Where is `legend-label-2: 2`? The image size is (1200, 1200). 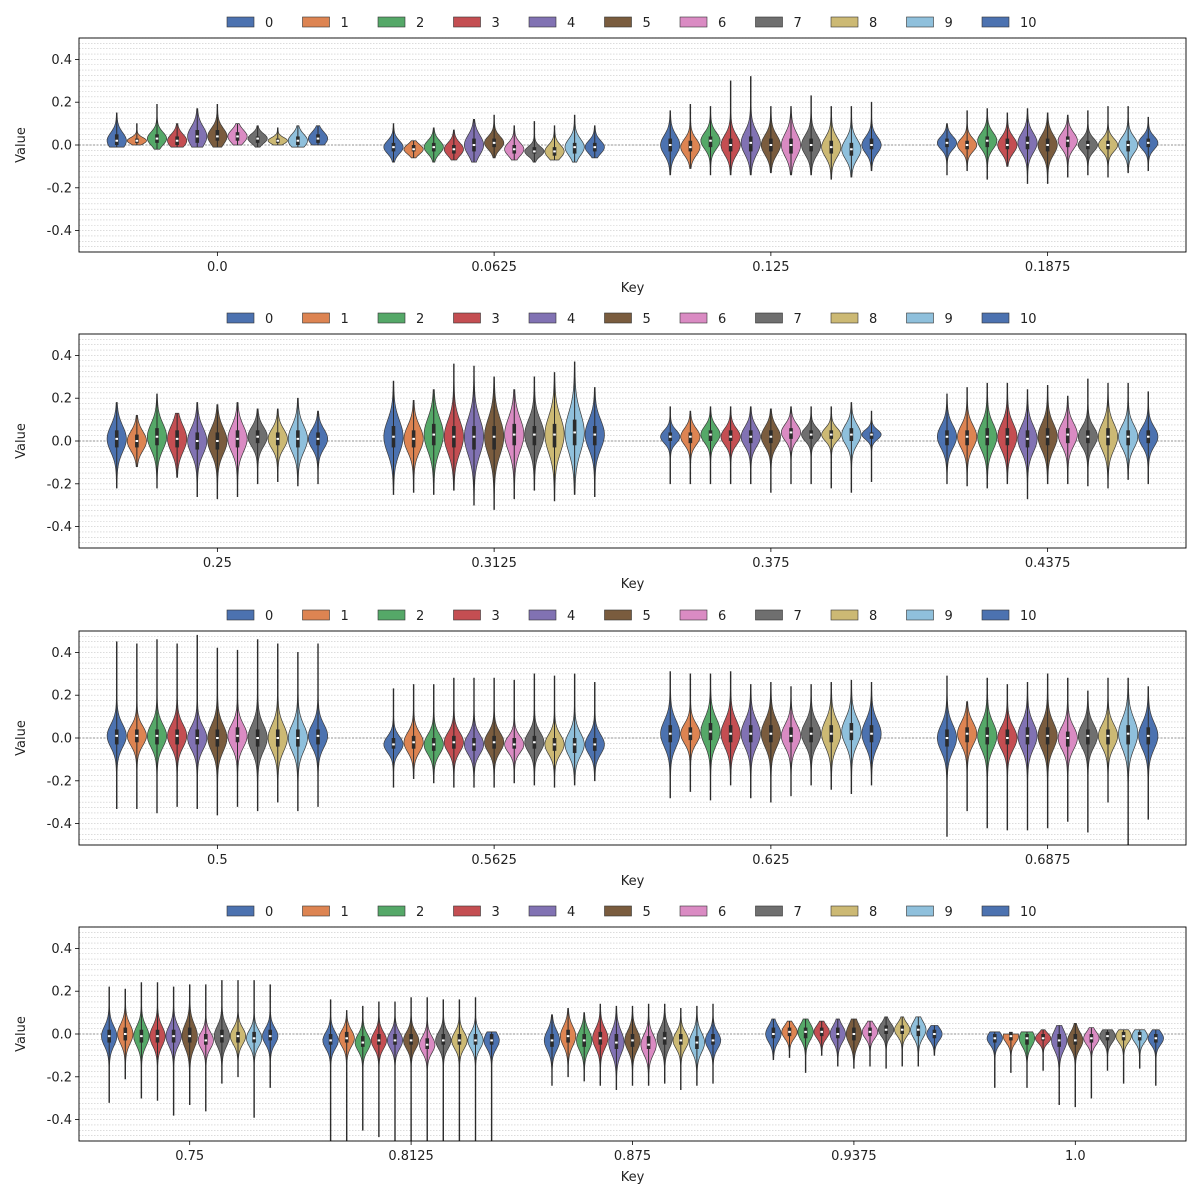
legend-label-2: 2 is located at coordinates (420, 912).